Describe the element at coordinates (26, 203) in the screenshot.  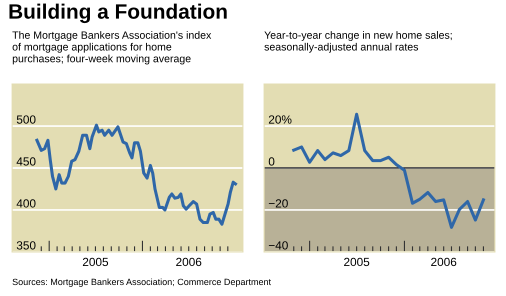
I see `y-tick-label: 400` at that location.